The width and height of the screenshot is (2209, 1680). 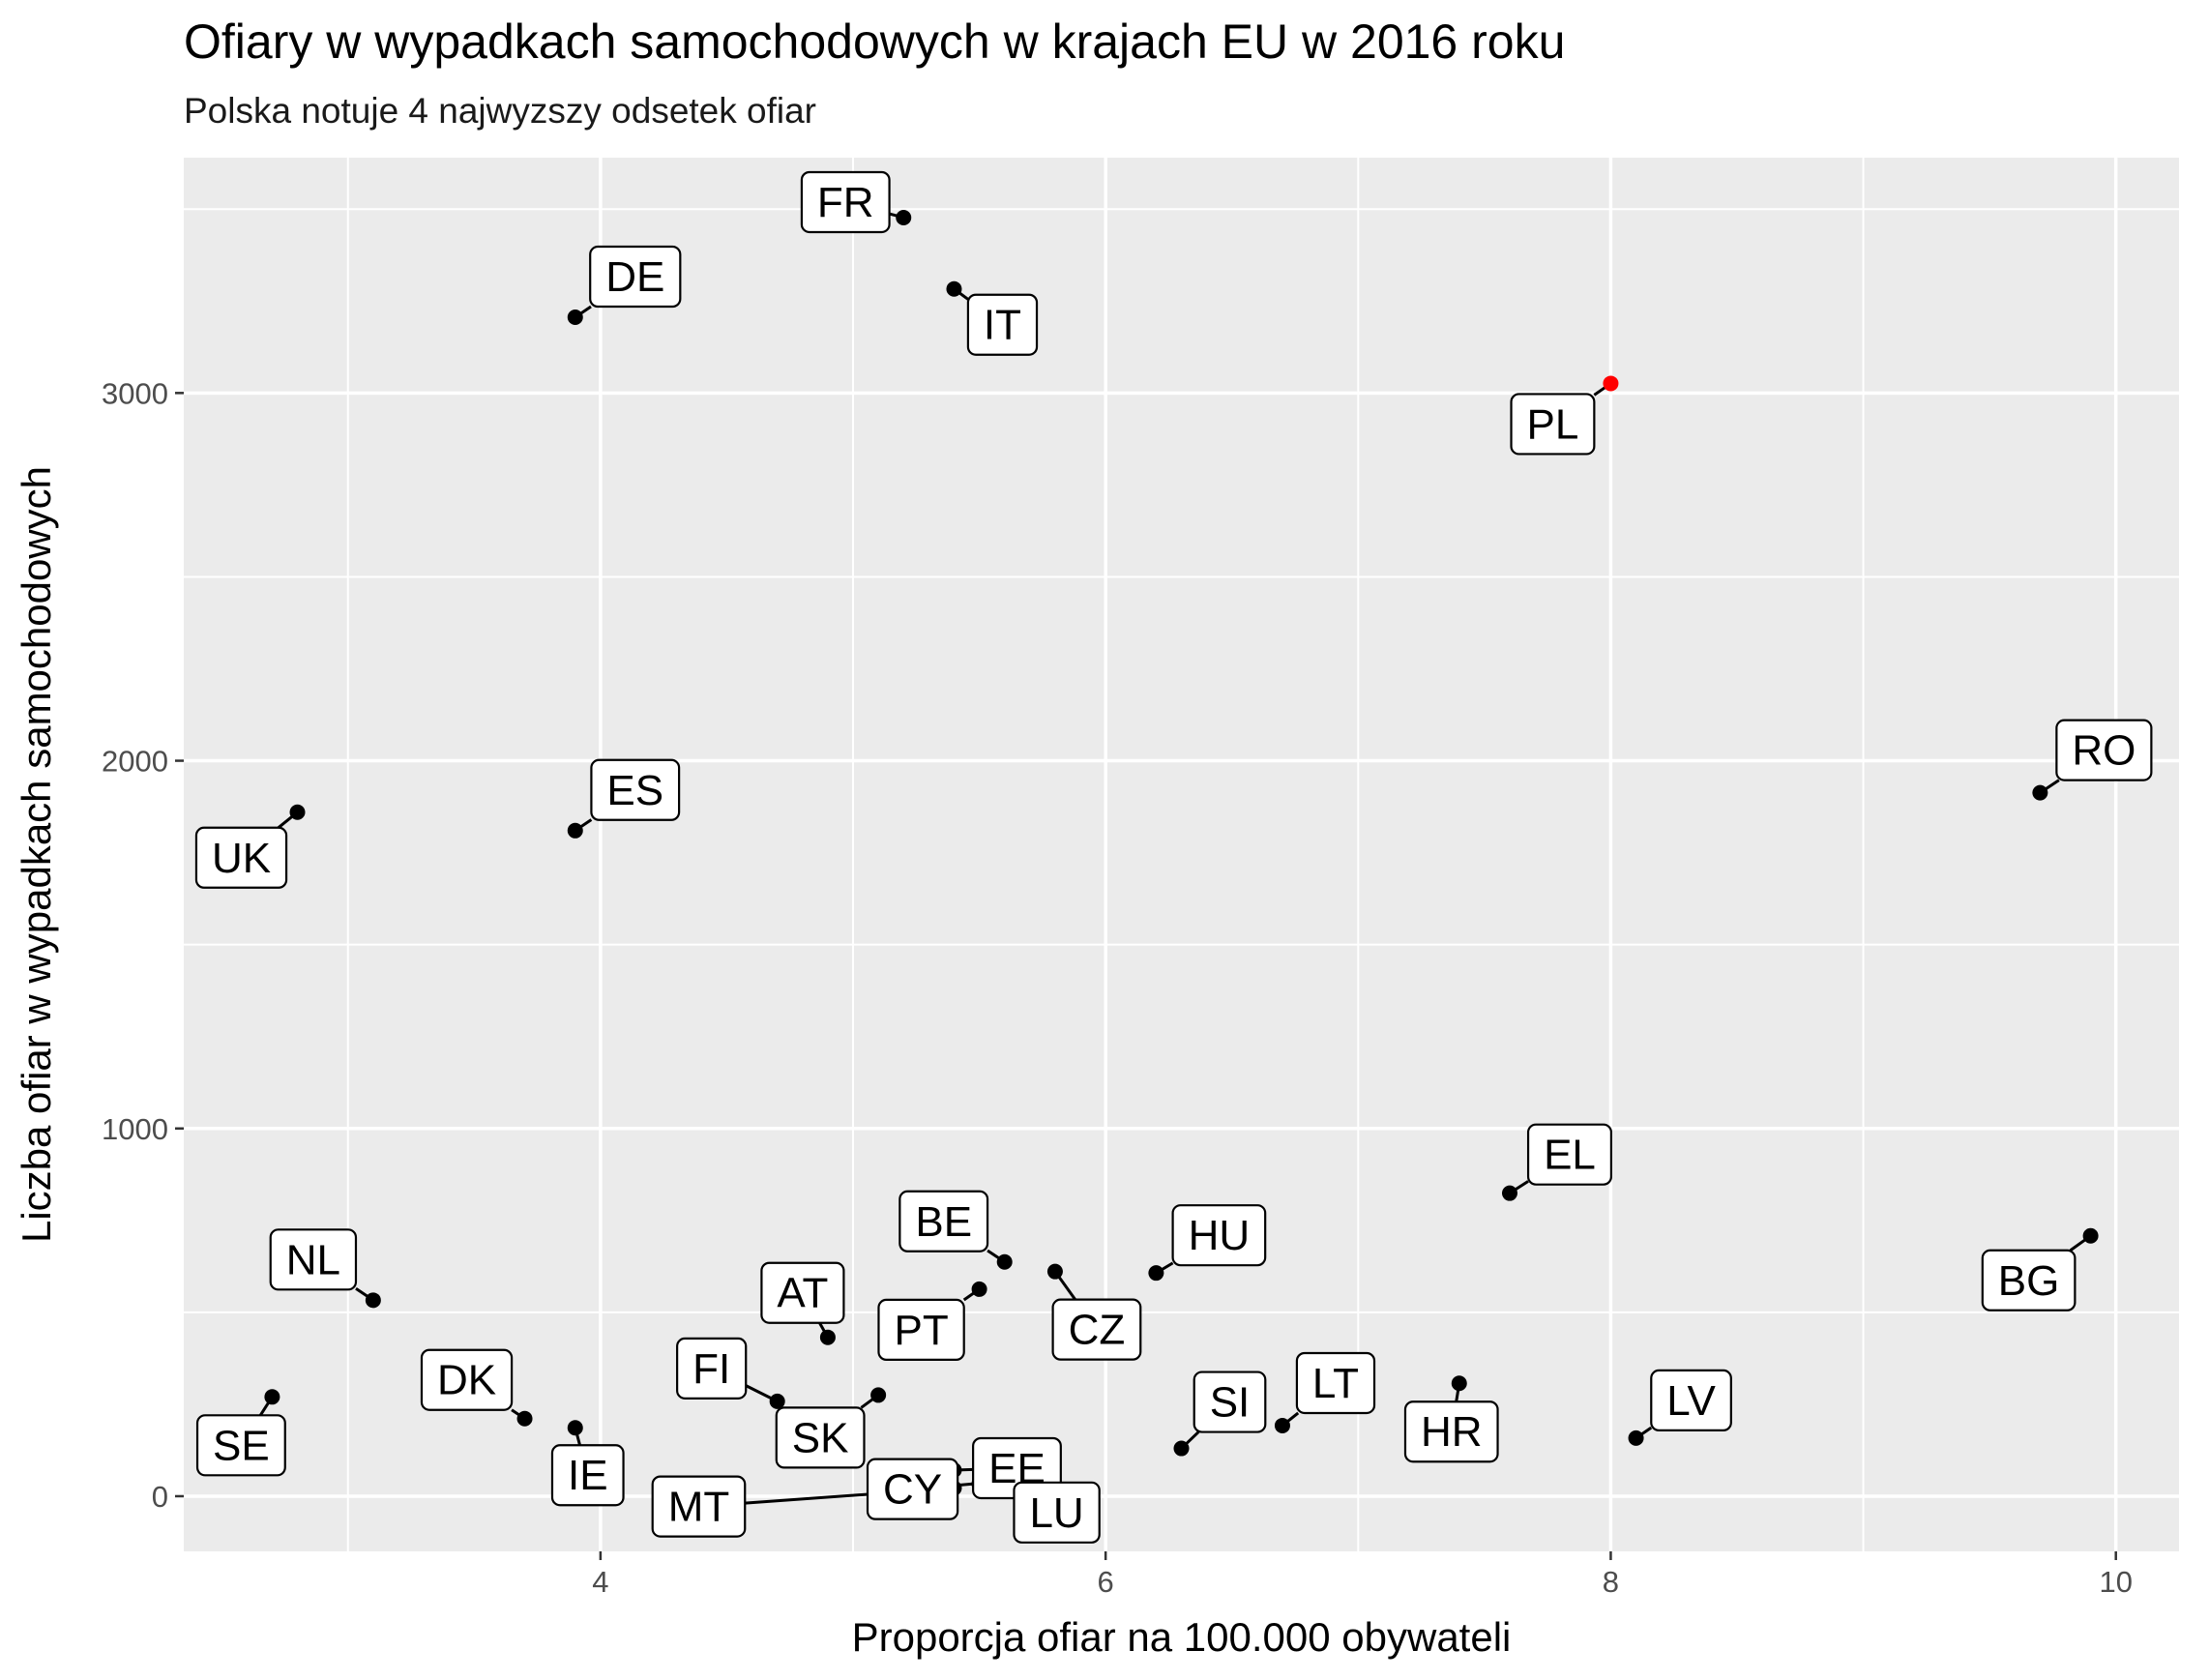 I want to click on label-text: IE, so click(x=588, y=1476).